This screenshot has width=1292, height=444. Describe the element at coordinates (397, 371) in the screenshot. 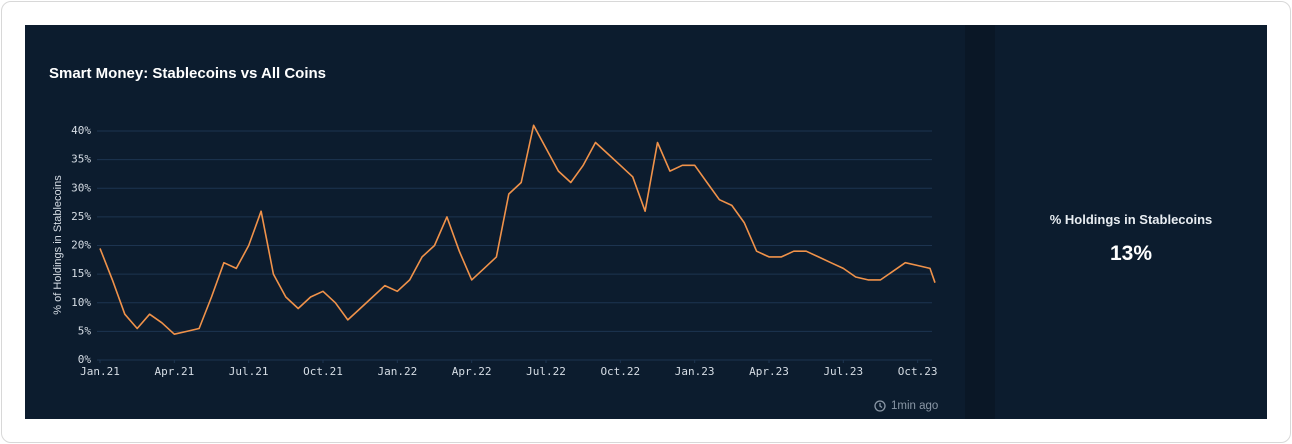

I see `x-tick-label: Jan.22` at that location.